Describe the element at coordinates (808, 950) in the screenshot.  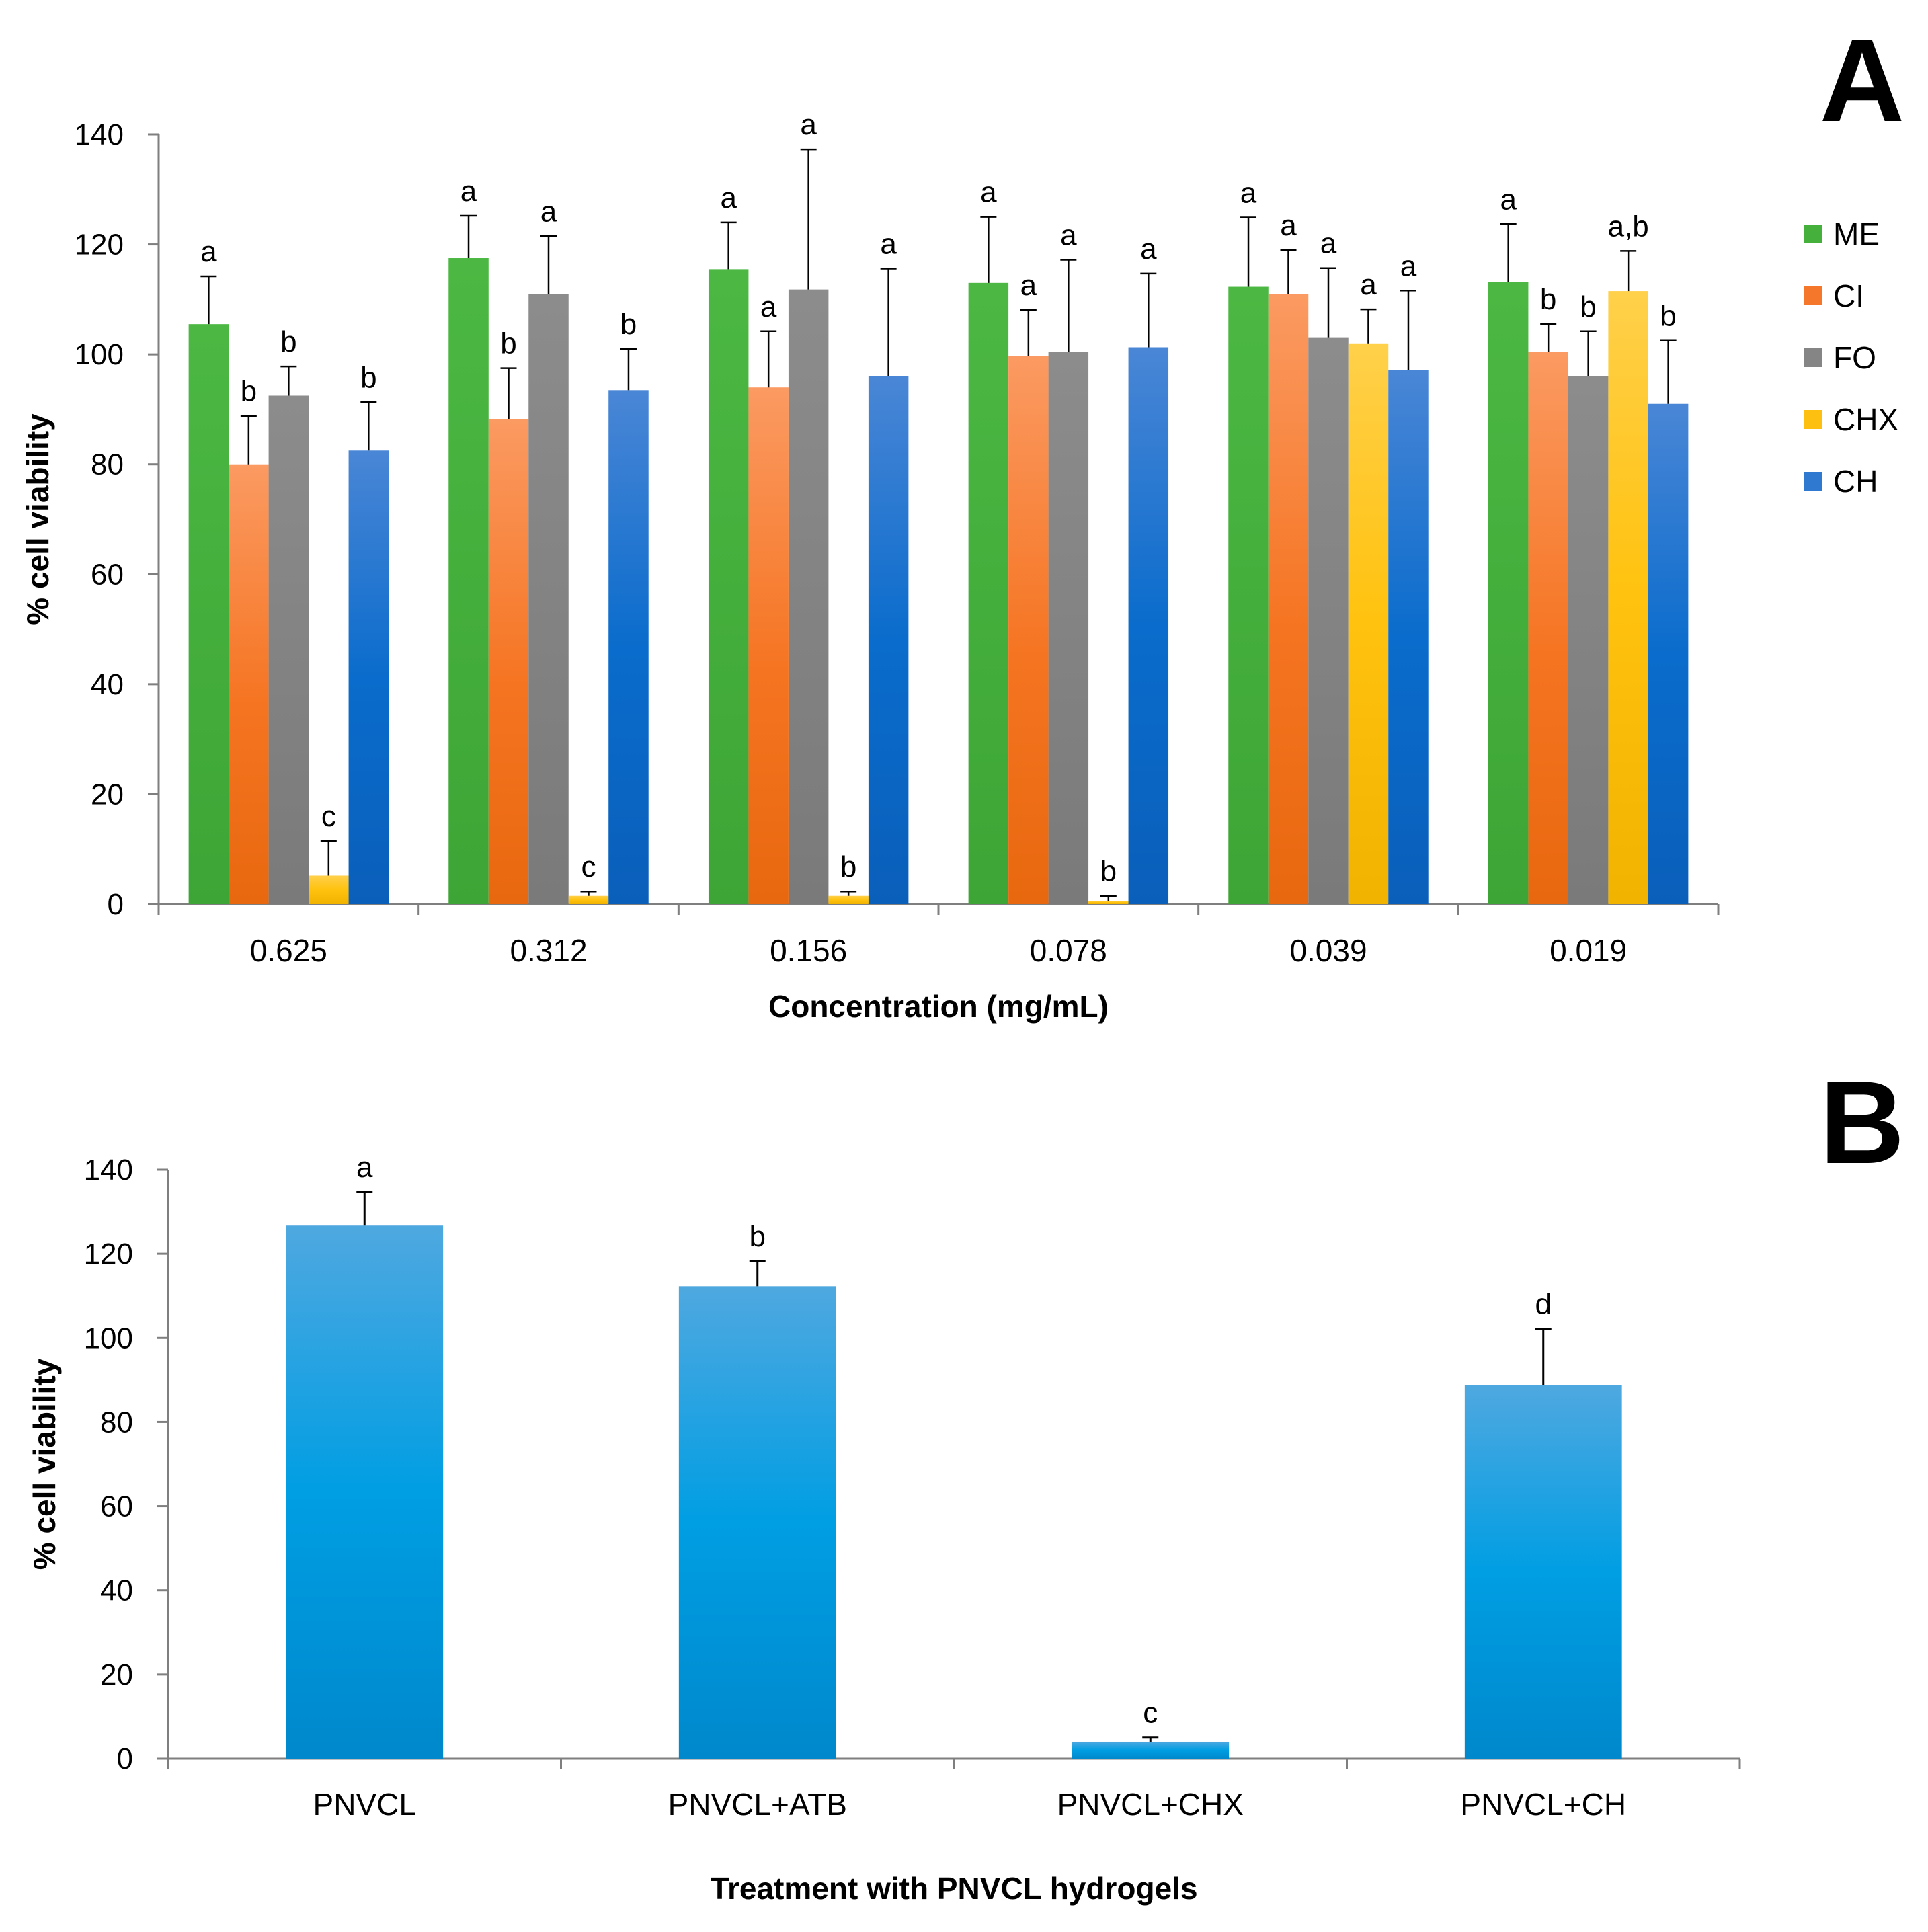
I see `x-tick-label-0-156: 0.156` at that location.